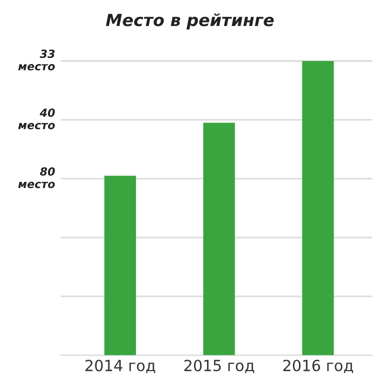  Describe the element at coordinates (190, 21) in the screenshot. I see `chart-title: Место в рейтинге` at that location.